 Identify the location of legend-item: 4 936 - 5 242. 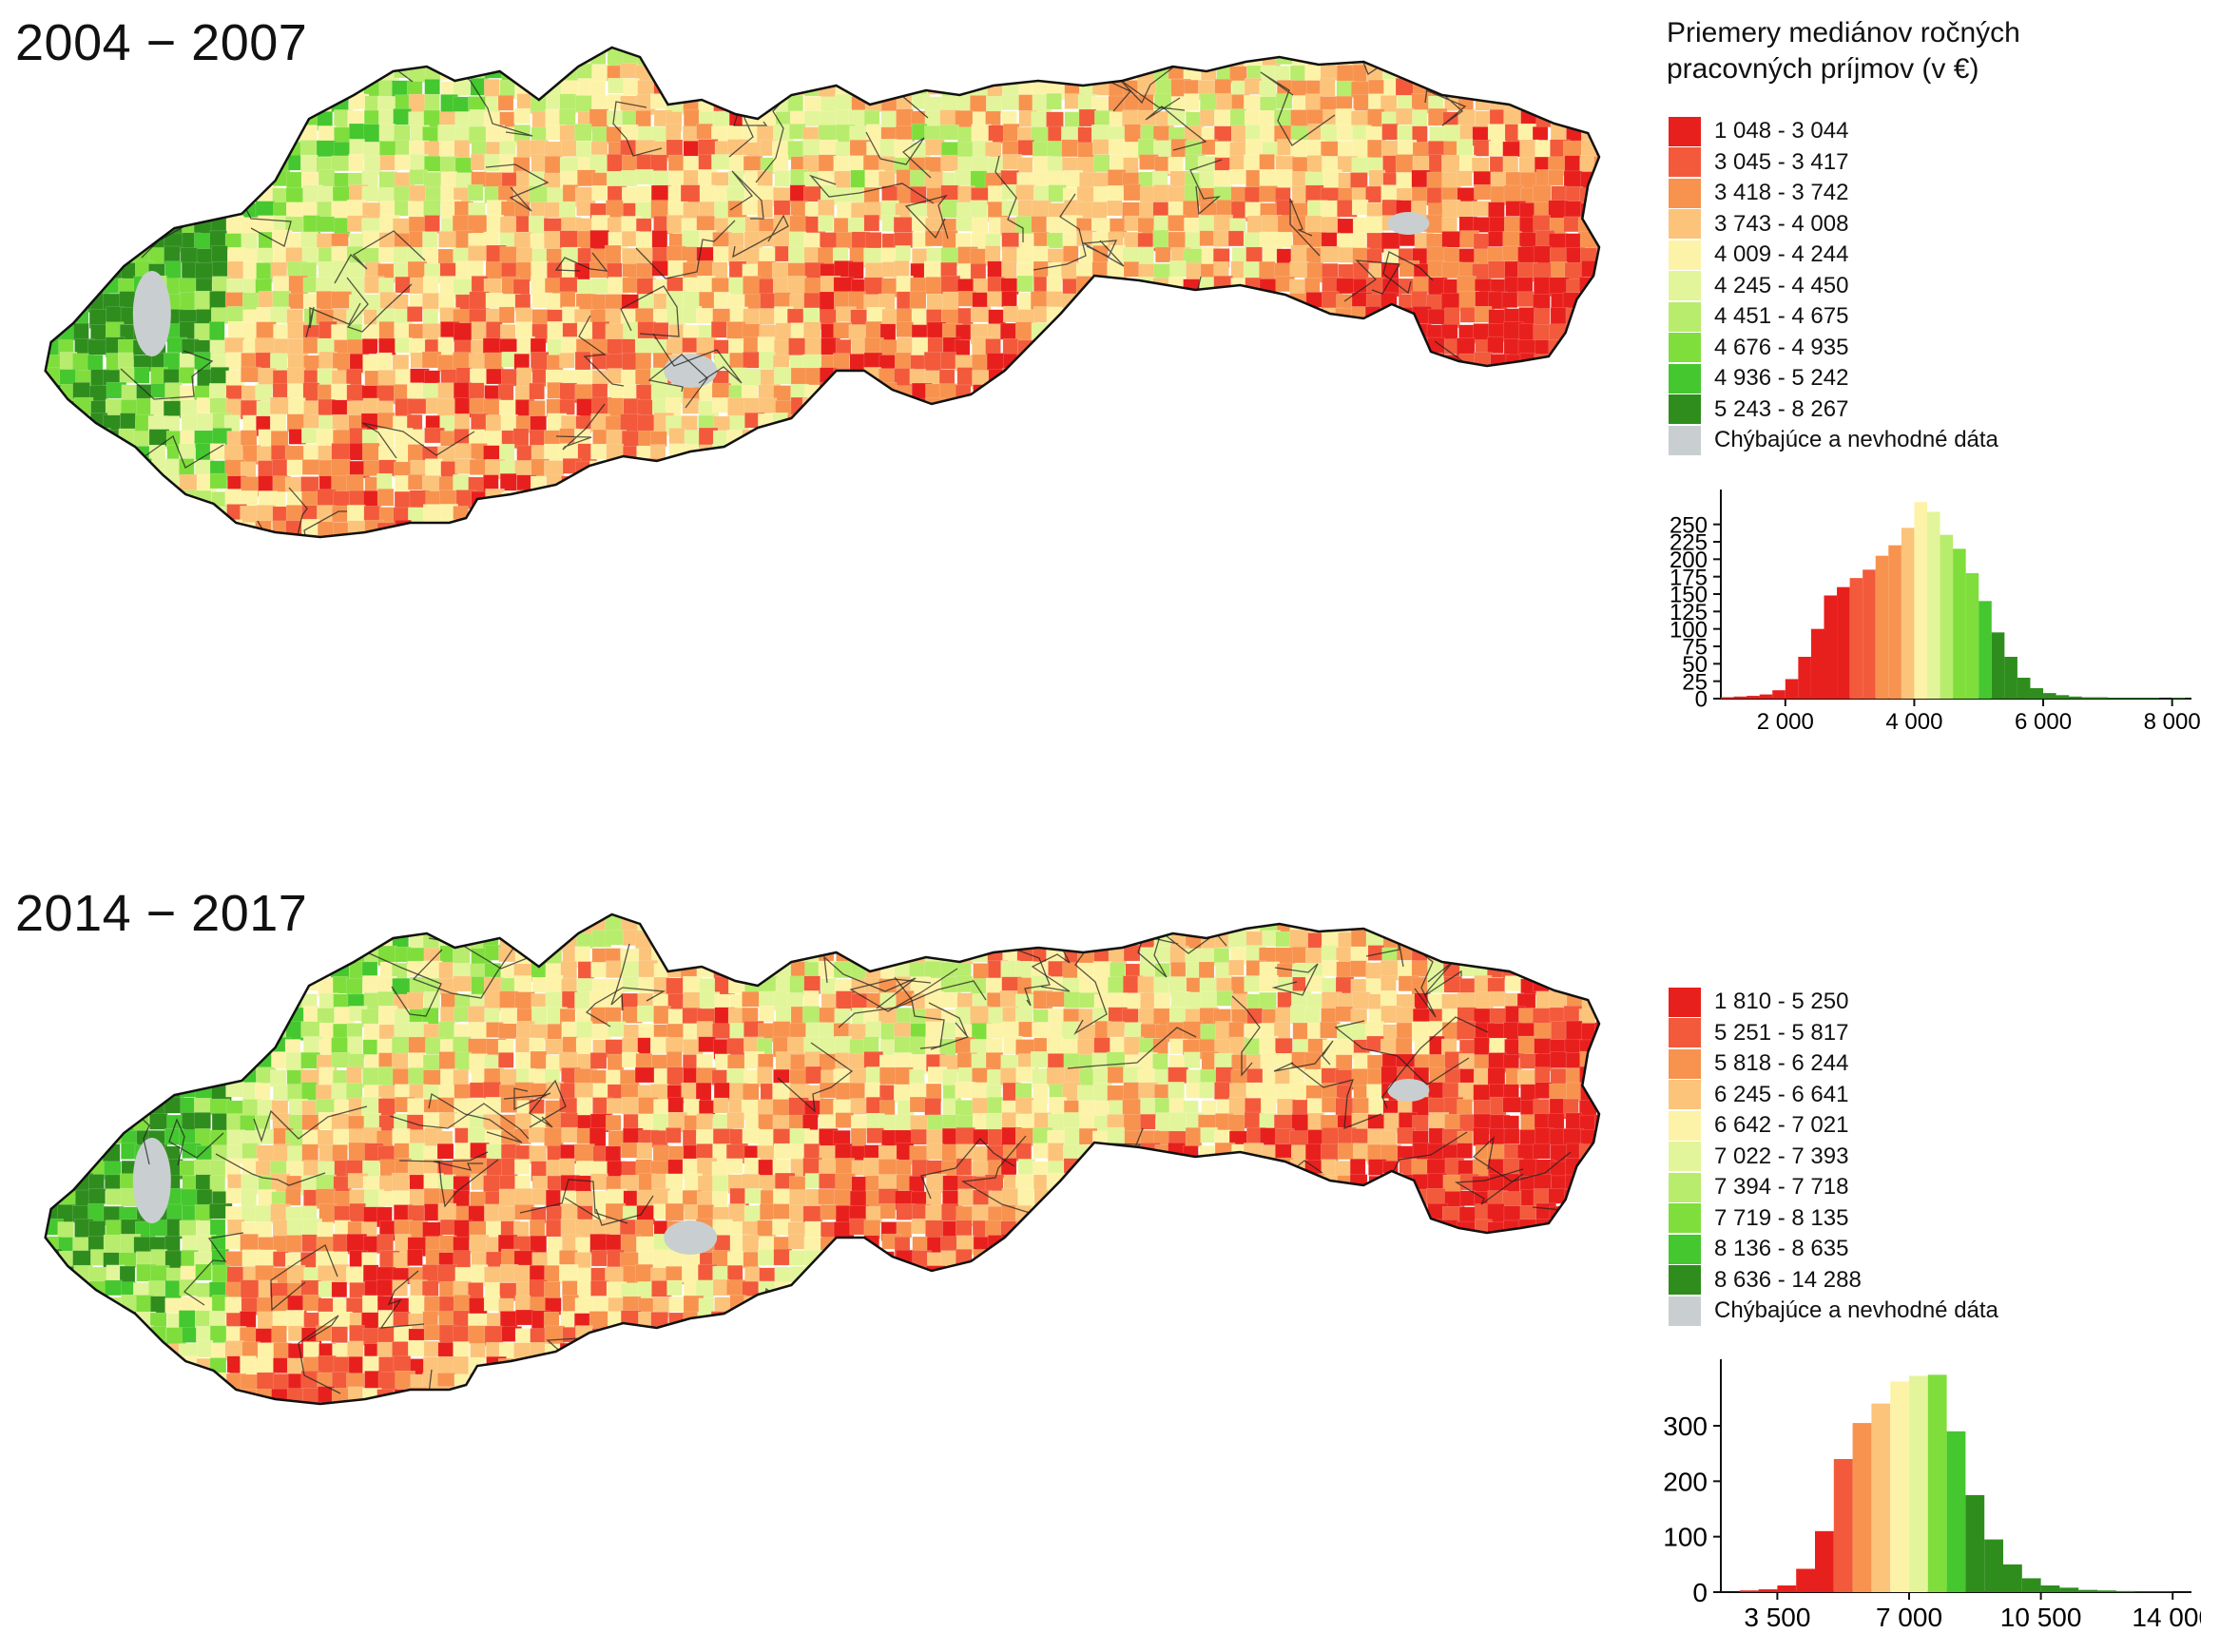
(1833, 378).